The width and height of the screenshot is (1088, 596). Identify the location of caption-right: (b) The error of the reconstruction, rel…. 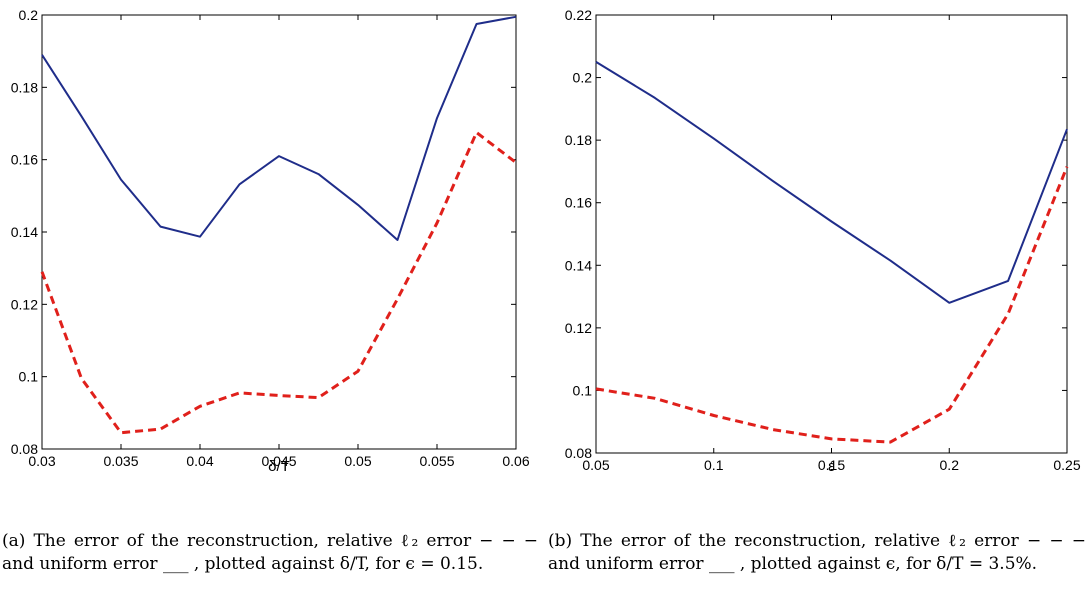
(817, 552).